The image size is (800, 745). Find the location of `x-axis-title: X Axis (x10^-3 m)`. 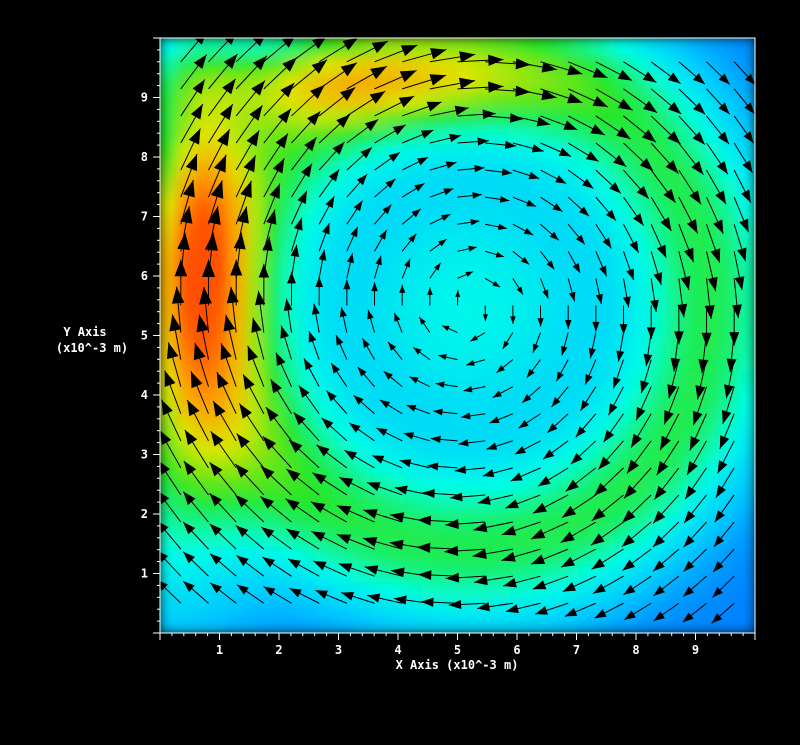

x-axis-title: X Axis (x10^-3 m) is located at coordinates (457, 665).